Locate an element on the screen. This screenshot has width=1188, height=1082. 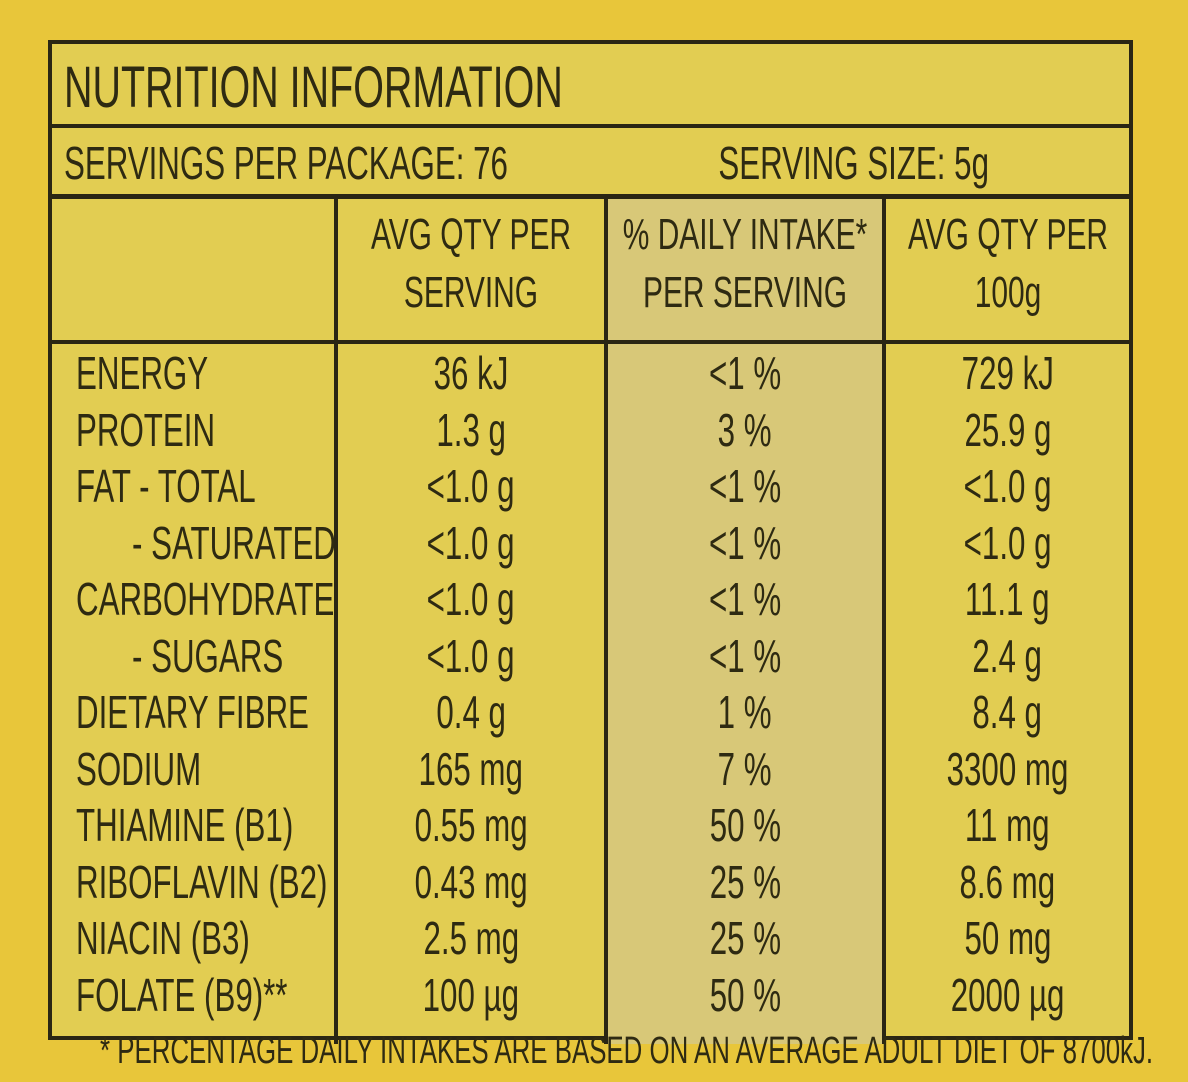
value-cell: 2.5 mg is located at coordinates (471, 938).